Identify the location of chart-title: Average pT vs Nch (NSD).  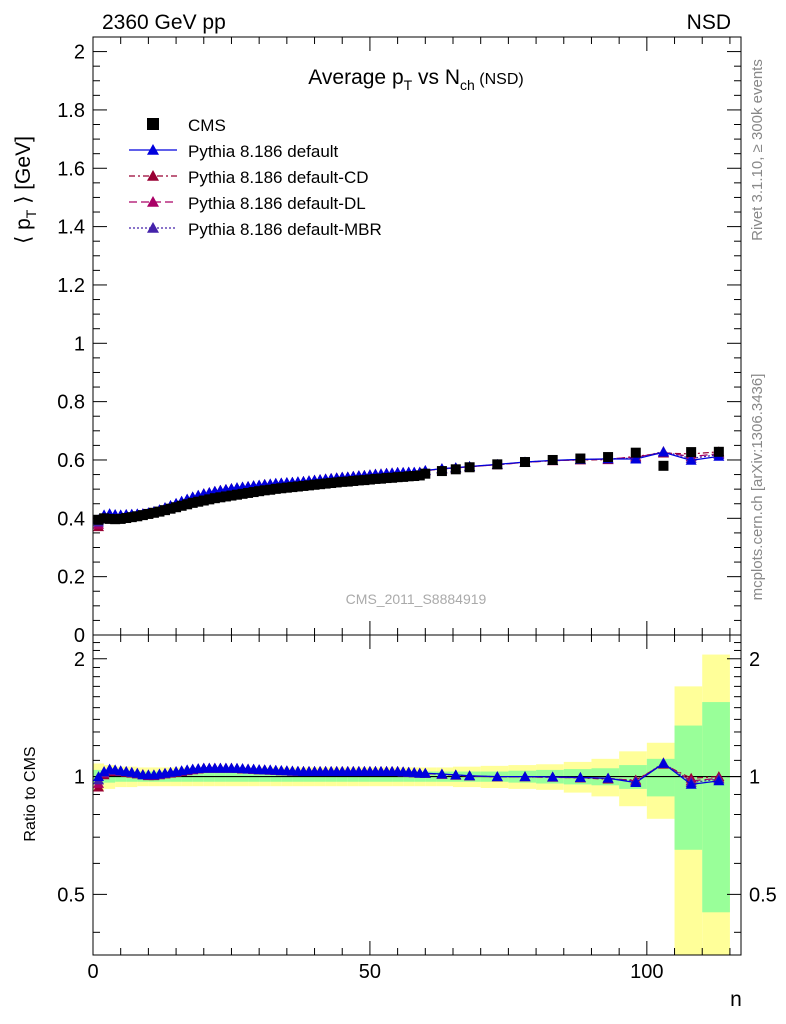
(415, 79).